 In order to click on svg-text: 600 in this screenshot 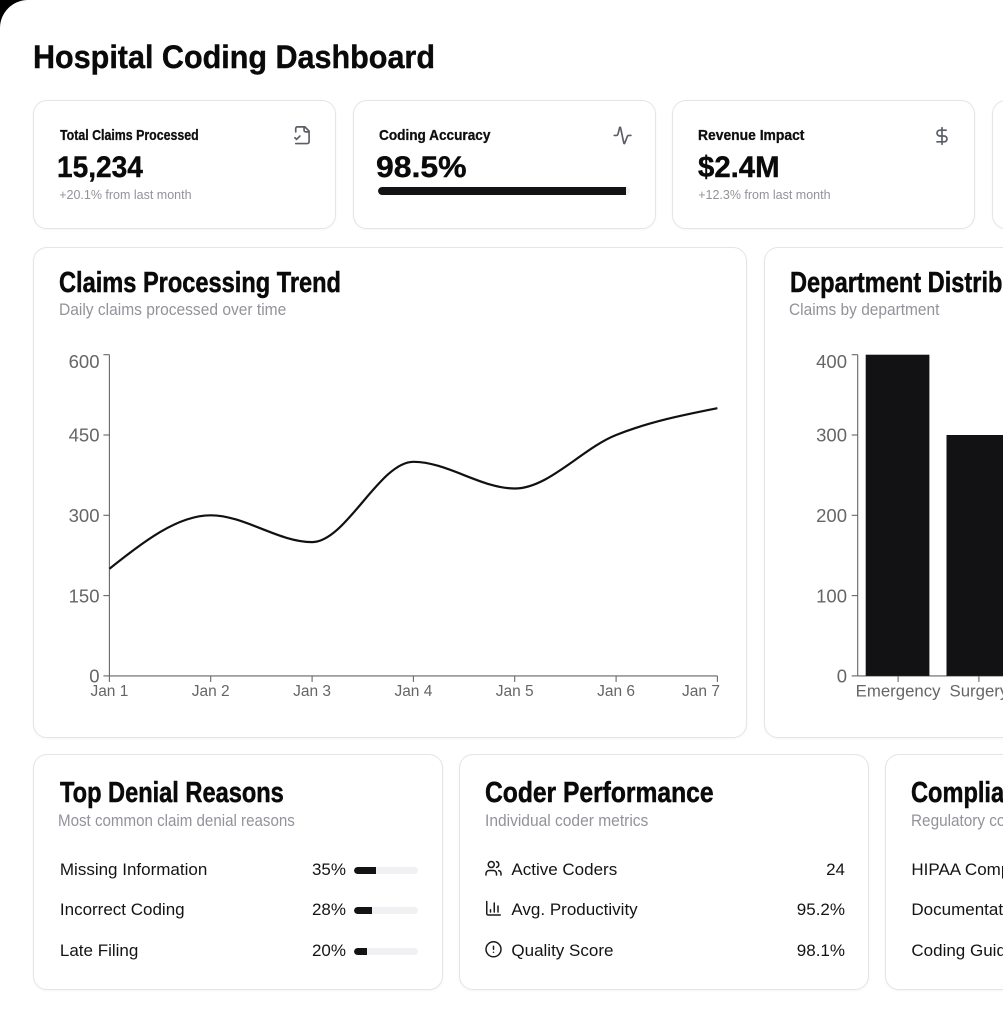, I will do `click(84, 361)`.